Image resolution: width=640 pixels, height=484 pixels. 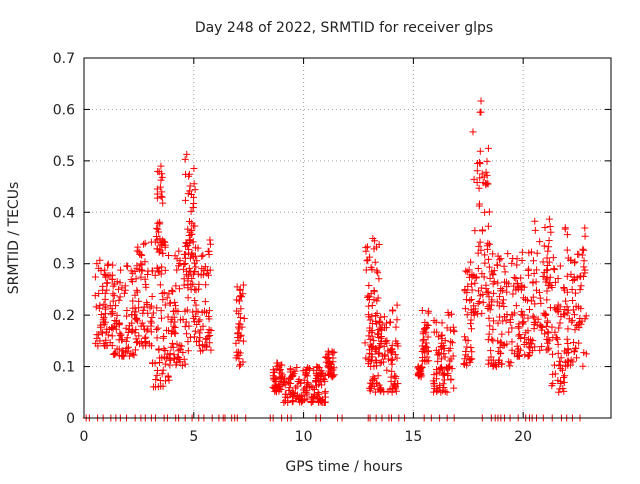 What do you see at coordinates (64, 110) in the screenshot?
I see `y-tick-label: 0.6` at bounding box center [64, 110].